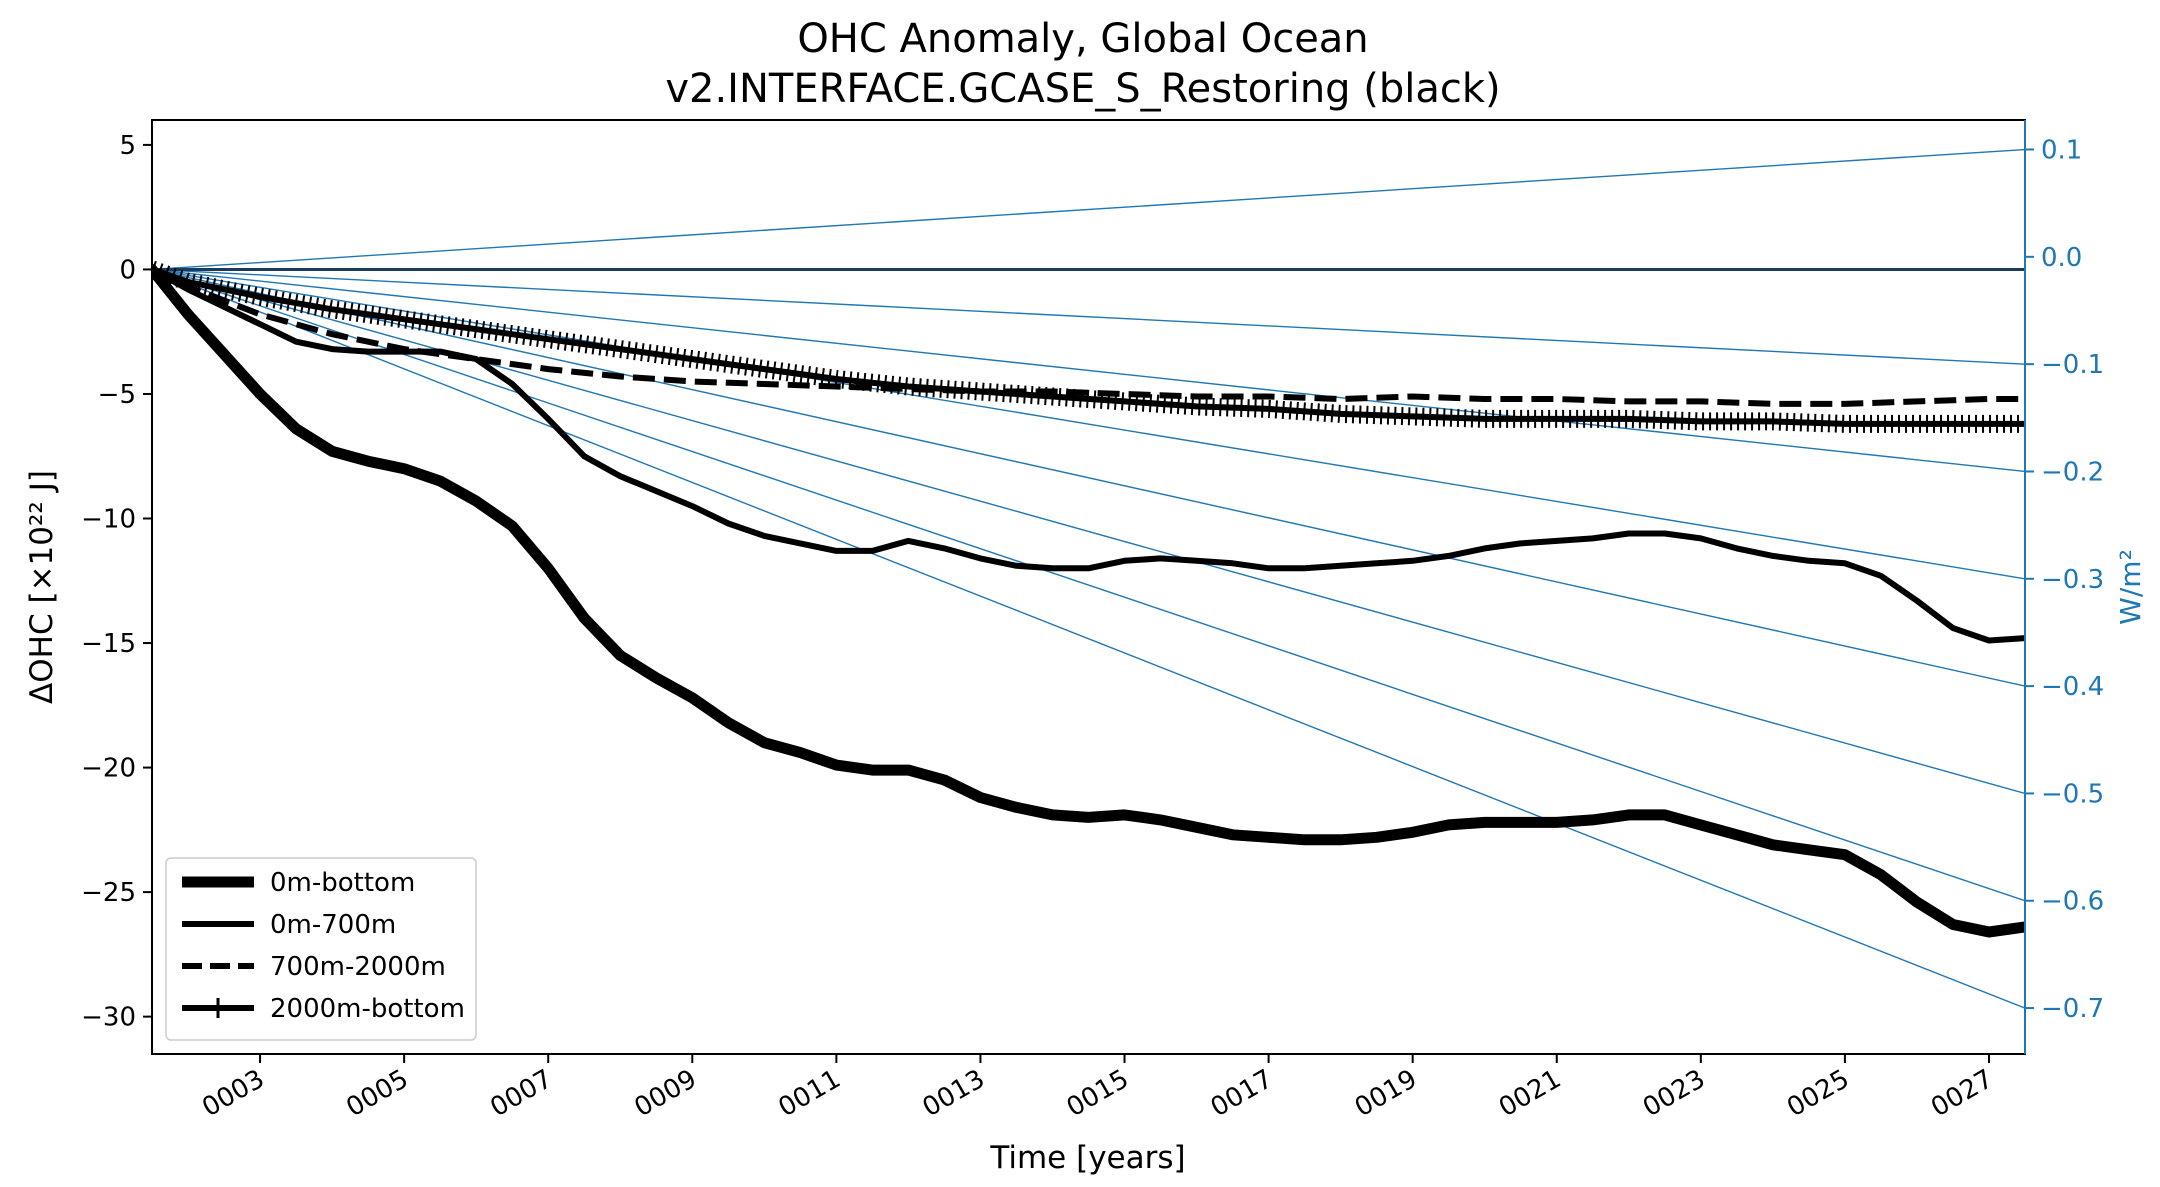  I want to click on x-tick-label-12: 0027, so click(1962, 1093).